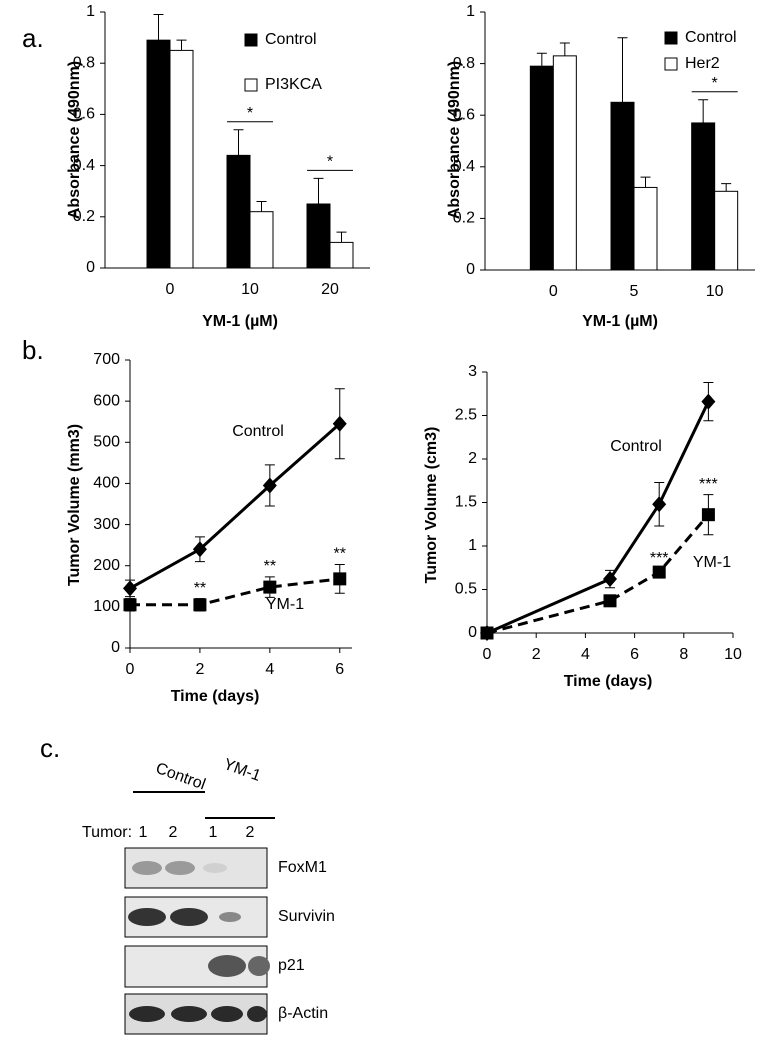  Describe the element at coordinates (683, 654) in the screenshot. I see `x-tick-label: 8` at that location.